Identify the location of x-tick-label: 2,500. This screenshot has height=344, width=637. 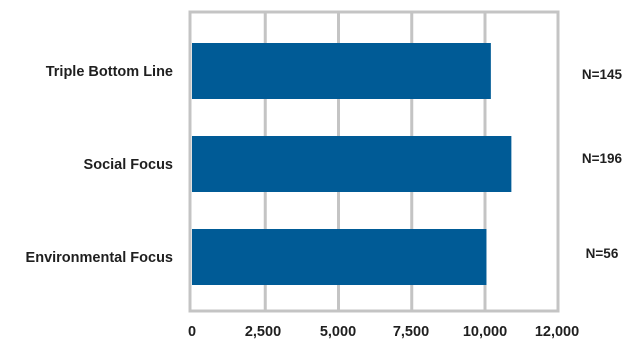
(263, 332).